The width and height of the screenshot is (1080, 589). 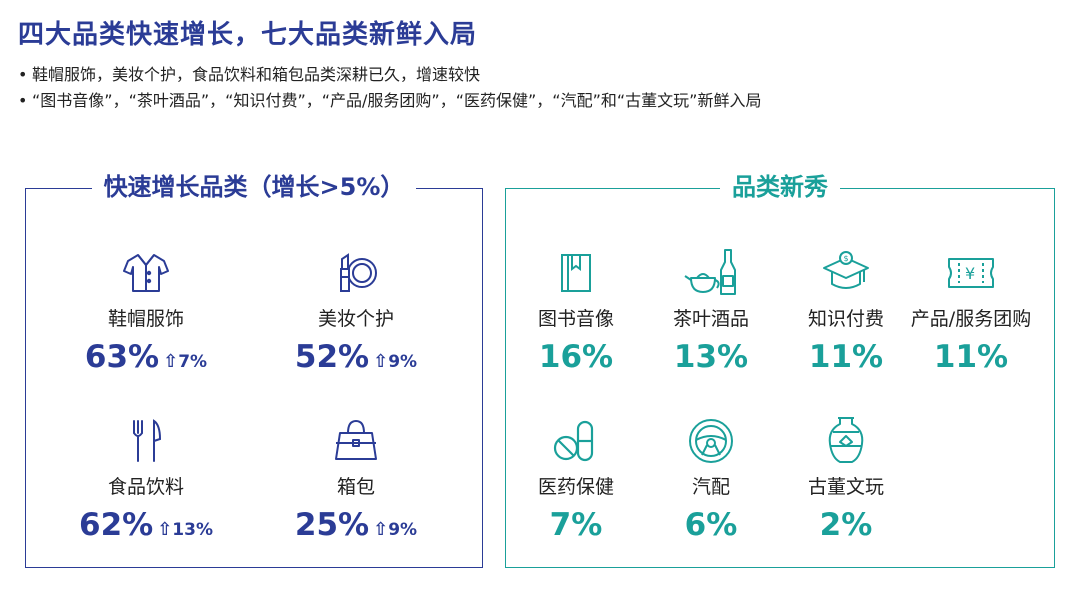 I want to click on share-value: 62%, so click(x=116, y=525).